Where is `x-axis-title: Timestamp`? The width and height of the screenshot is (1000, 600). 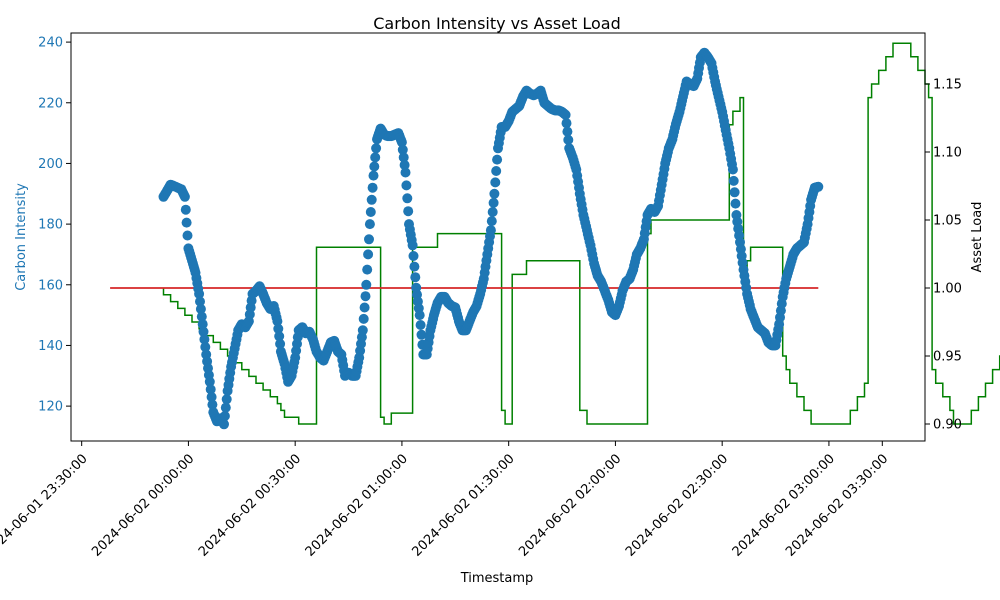
x-axis-title: Timestamp is located at coordinates (497, 578).